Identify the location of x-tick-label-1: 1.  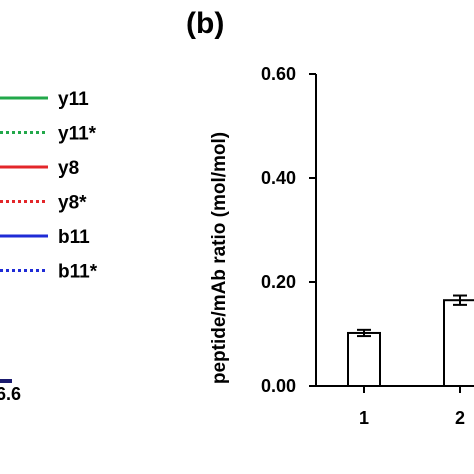
(364, 418).